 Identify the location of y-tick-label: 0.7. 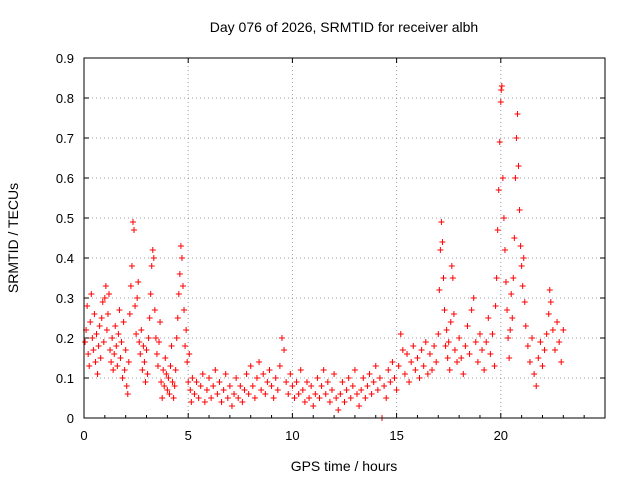
(65, 138).